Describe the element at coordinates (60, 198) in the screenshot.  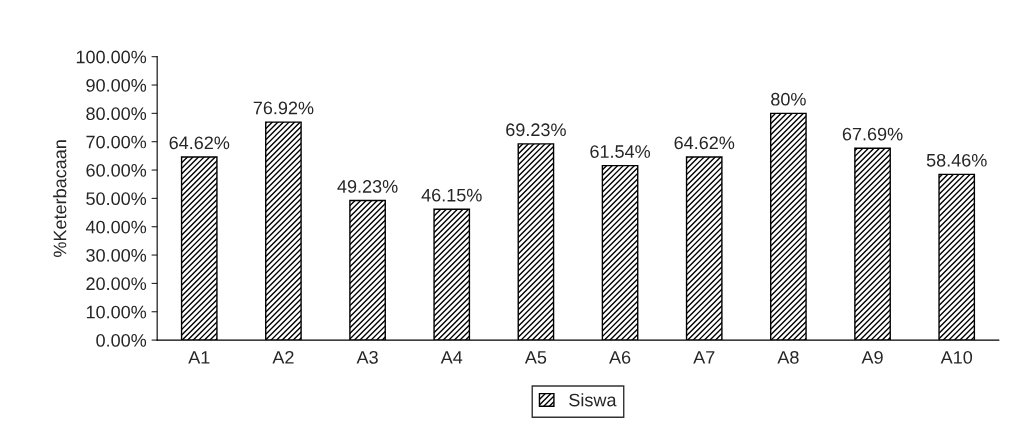
I see `y-axis-title: %Keterbacaan` at that location.